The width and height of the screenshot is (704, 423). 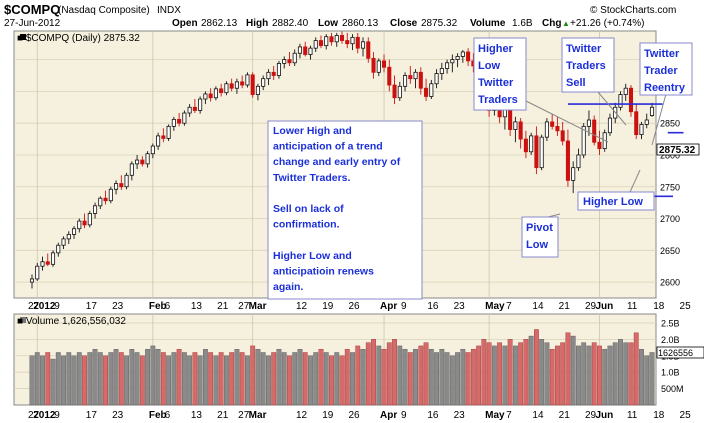 I want to click on volume-legend: ■ Volume 1,626,556,032, so click(x=71, y=321).